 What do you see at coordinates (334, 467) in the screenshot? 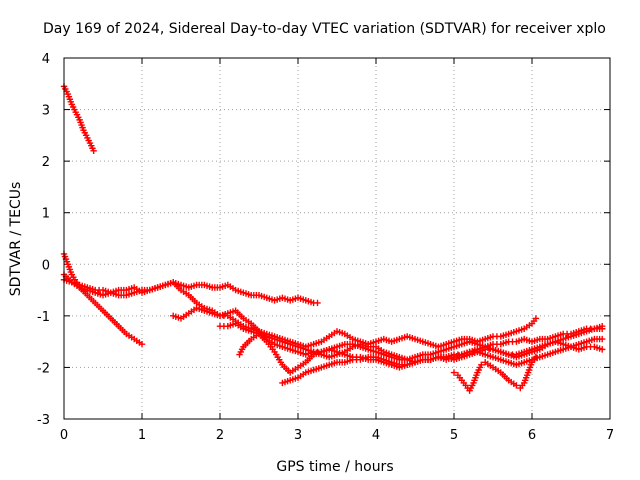
I see `x-axis-label: GPS time / hours` at bounding box center [334, 467].